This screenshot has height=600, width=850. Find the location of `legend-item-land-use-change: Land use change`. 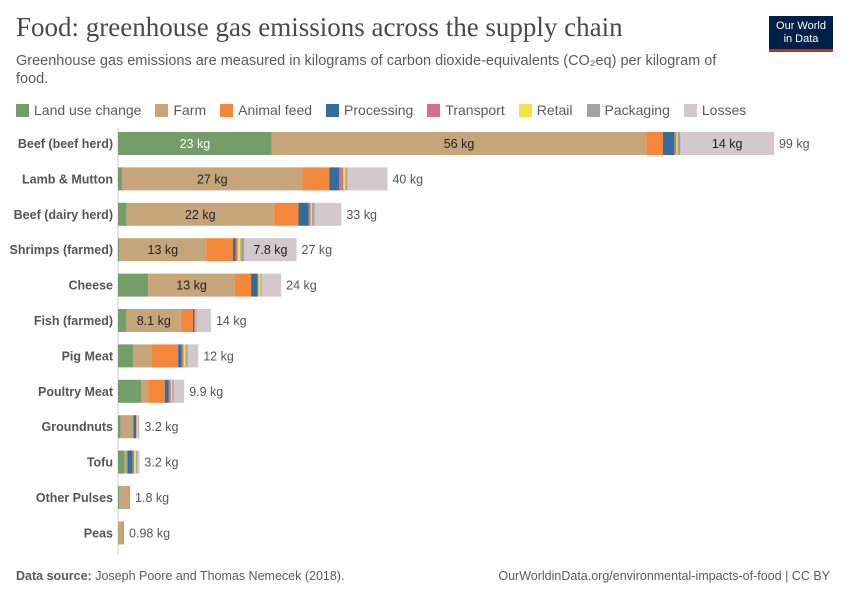

legend-item-land-use-change: Land use change is located at coordinates (78, 110).